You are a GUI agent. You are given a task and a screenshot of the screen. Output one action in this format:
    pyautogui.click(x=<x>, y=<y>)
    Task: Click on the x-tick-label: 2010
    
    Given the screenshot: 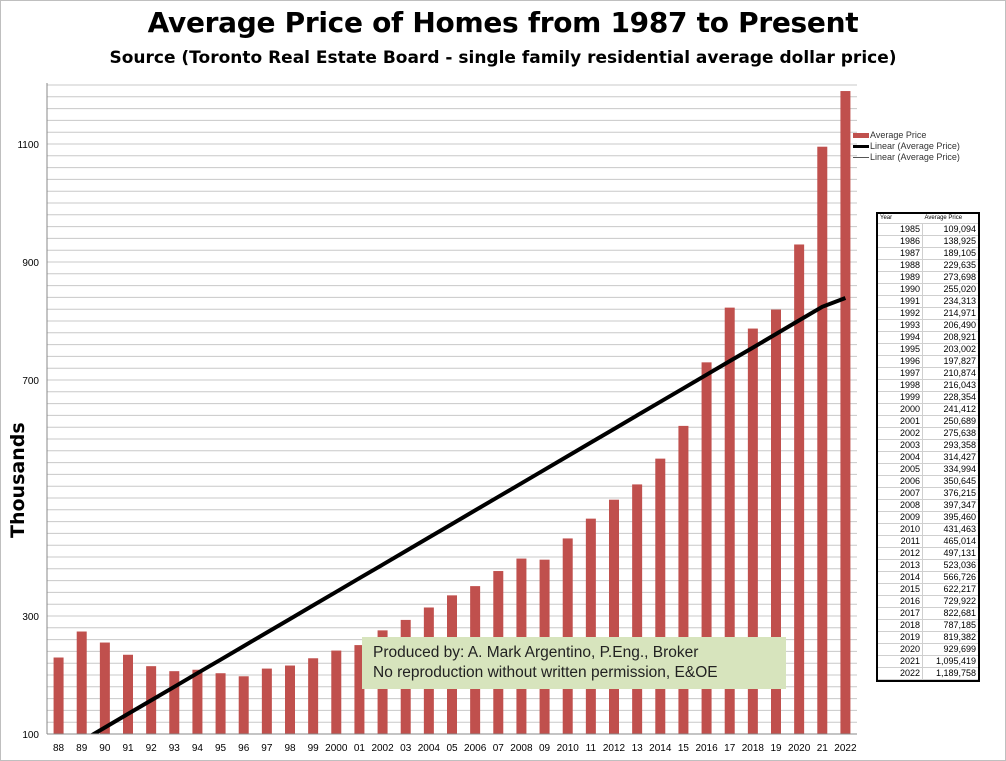 What is the action you would take?
    pyautogui.click(x=568, y=748)
    